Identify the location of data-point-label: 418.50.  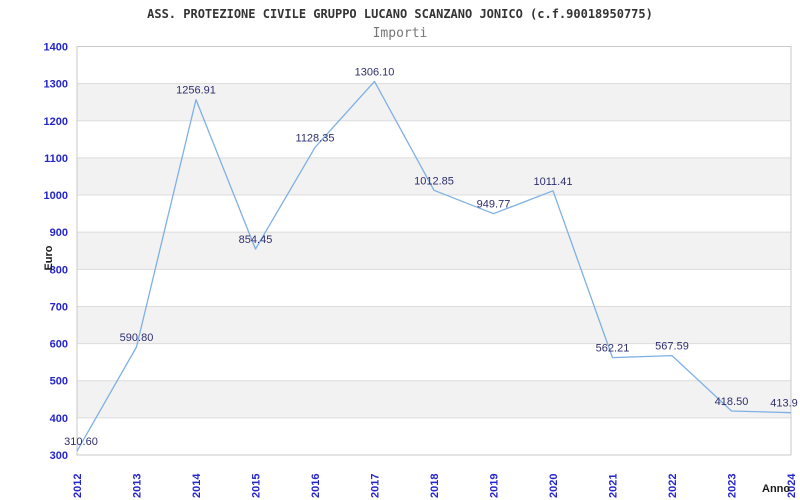
(732, 402).